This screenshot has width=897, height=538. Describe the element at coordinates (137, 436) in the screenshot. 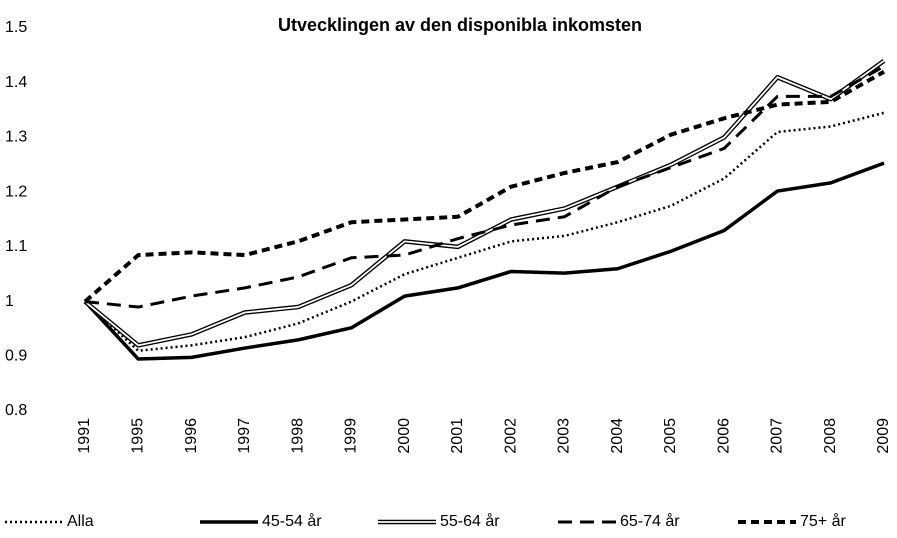

I see `x-tick-label: 1995` at that location.